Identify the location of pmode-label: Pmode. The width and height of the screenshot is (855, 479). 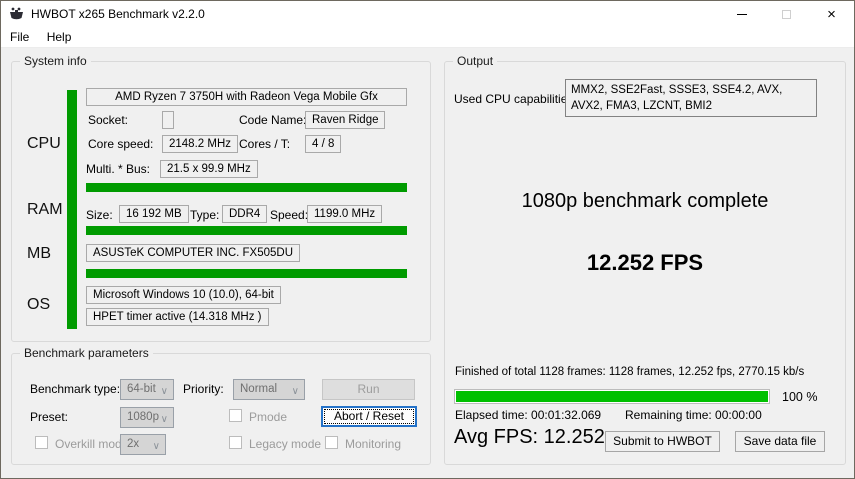
(268, 417).